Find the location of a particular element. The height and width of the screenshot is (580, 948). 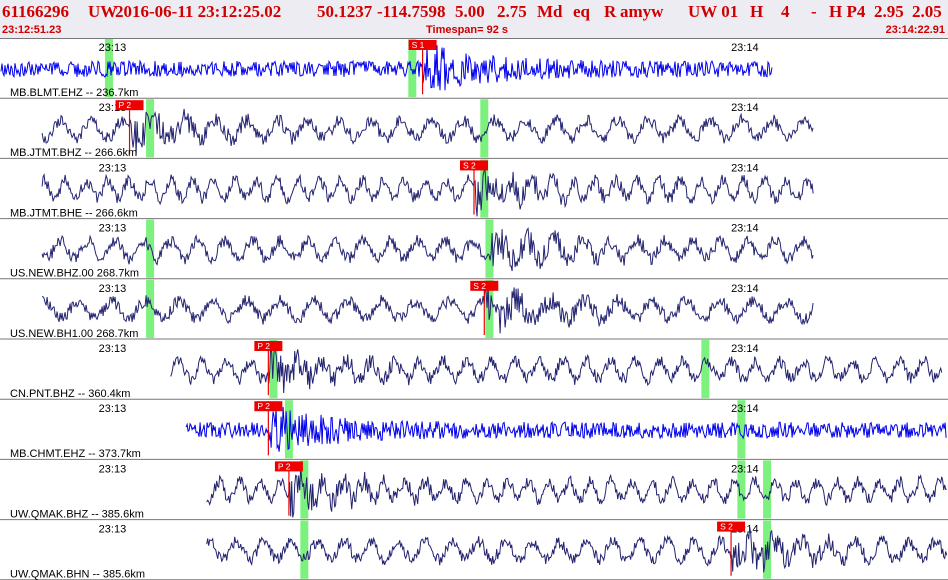

window-start-time: 23:12:51.23 is located at coordinates (32, 30).